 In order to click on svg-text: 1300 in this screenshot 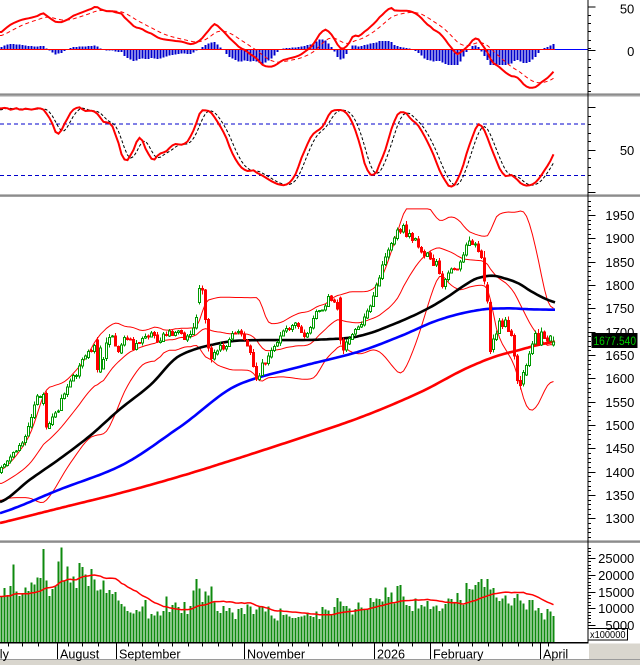, I will do `click(619, 518)`.